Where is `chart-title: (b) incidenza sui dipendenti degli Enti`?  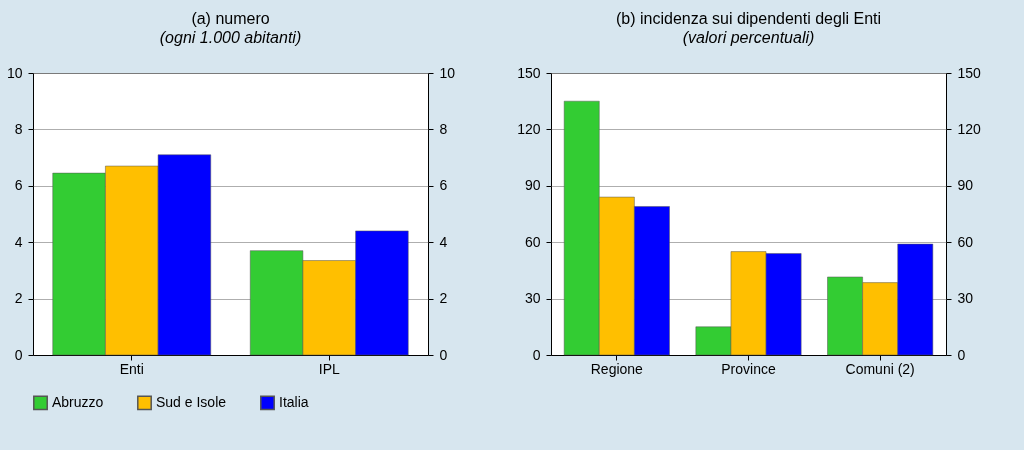 chart-title: (b) incidenza sui dipendenti degli Enti is located at coordinates (748, 18).